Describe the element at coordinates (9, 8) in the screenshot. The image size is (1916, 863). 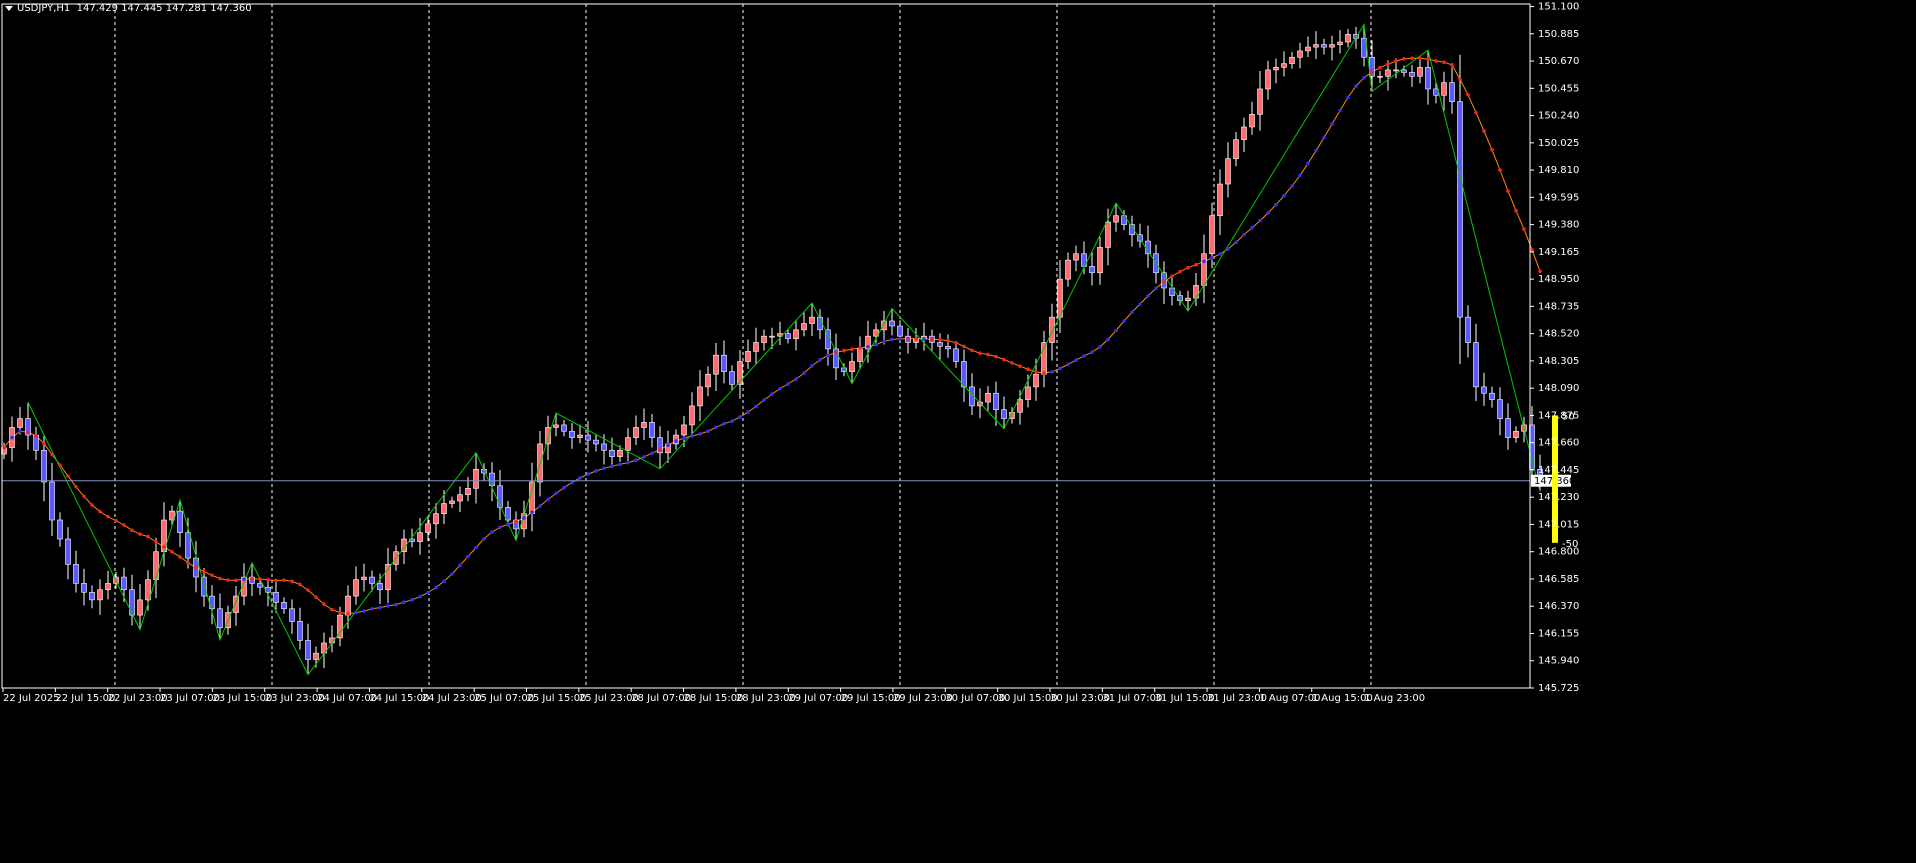
I see `dropdown-triangle-icon` at that location.